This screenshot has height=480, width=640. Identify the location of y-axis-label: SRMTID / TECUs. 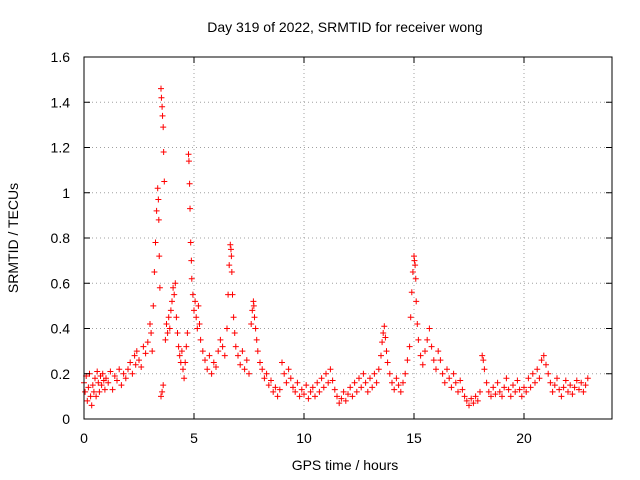
(13, 238).